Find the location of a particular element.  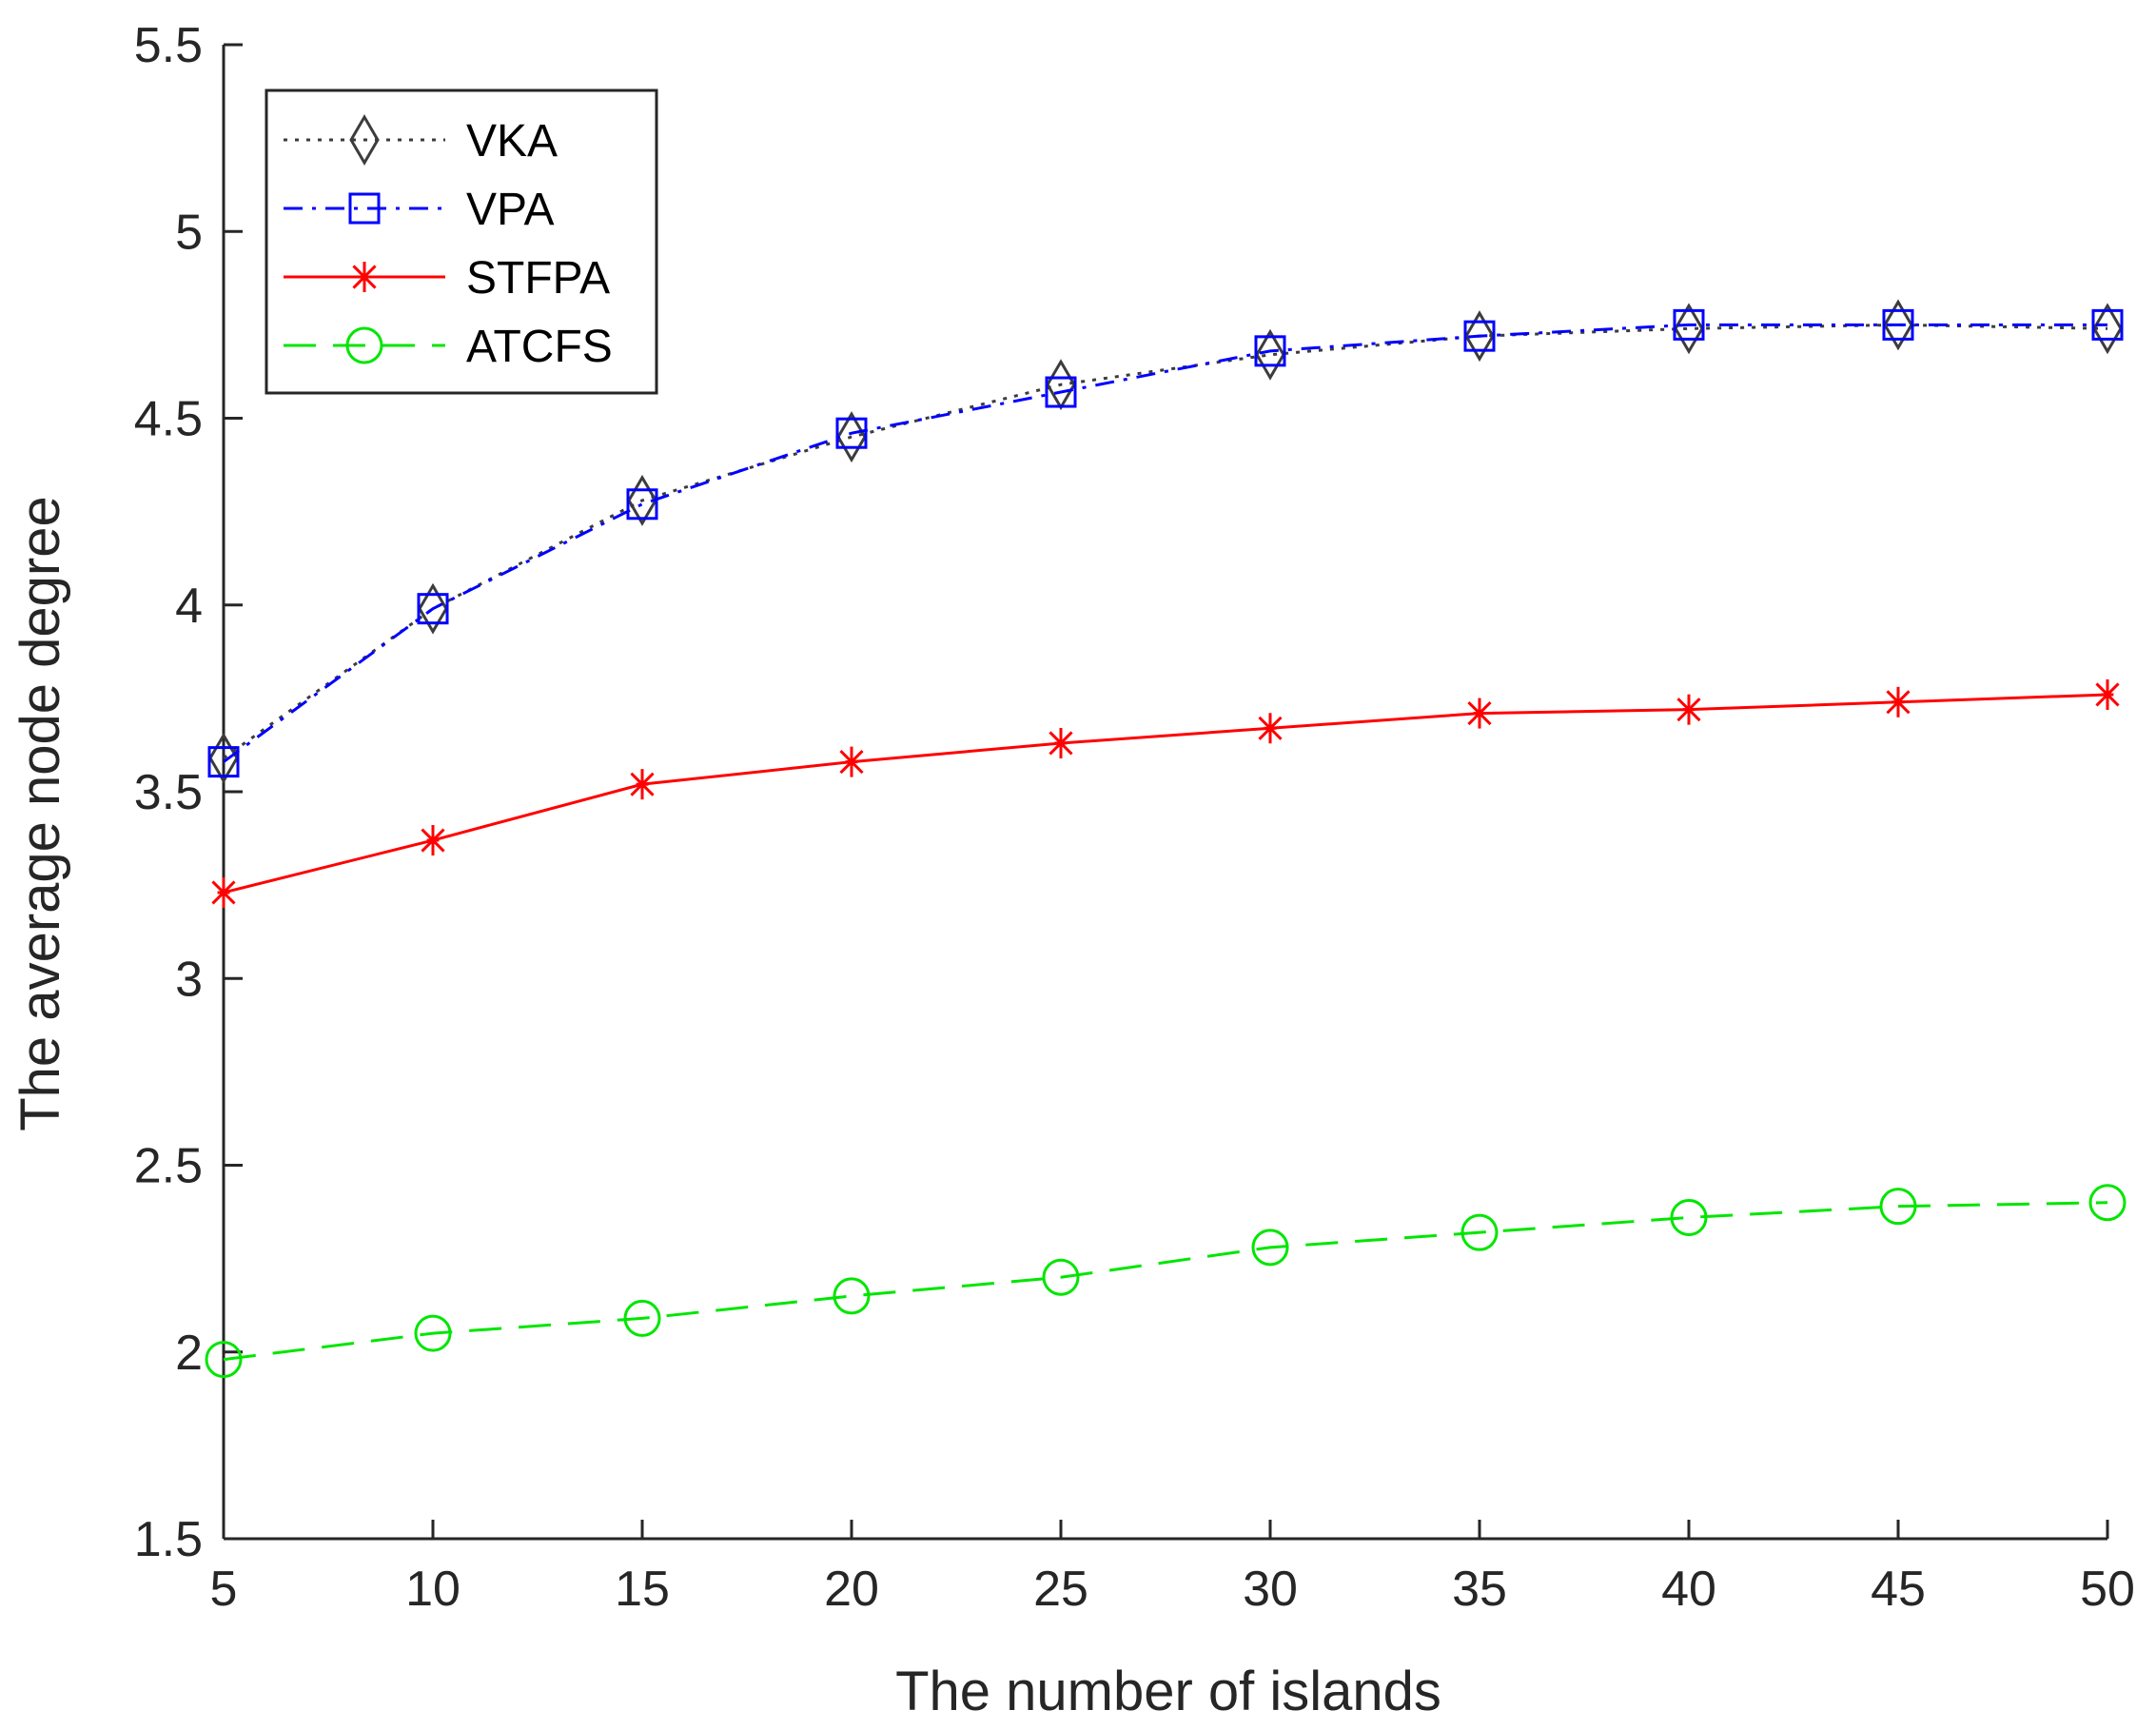

x-tick-label: 15 is located at coordinates (642, 1589).